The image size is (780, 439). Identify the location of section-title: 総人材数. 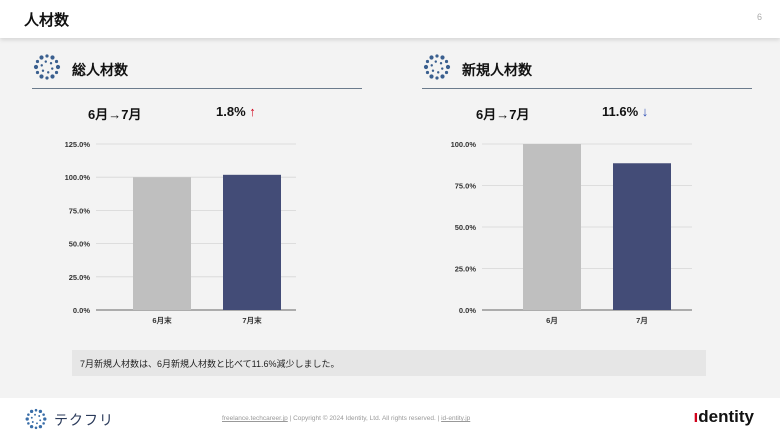
(100, 70).